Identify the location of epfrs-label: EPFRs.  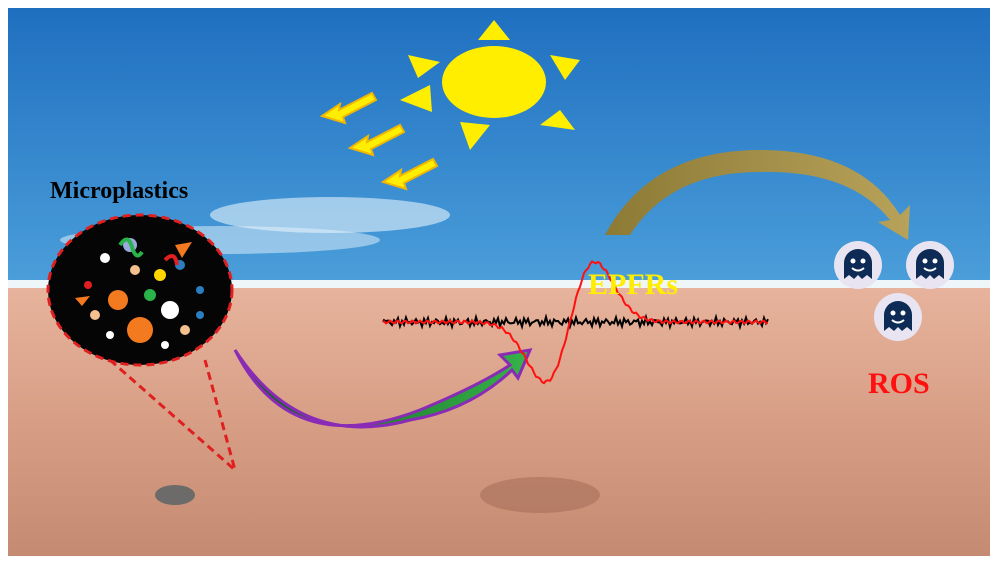
(633, 284).